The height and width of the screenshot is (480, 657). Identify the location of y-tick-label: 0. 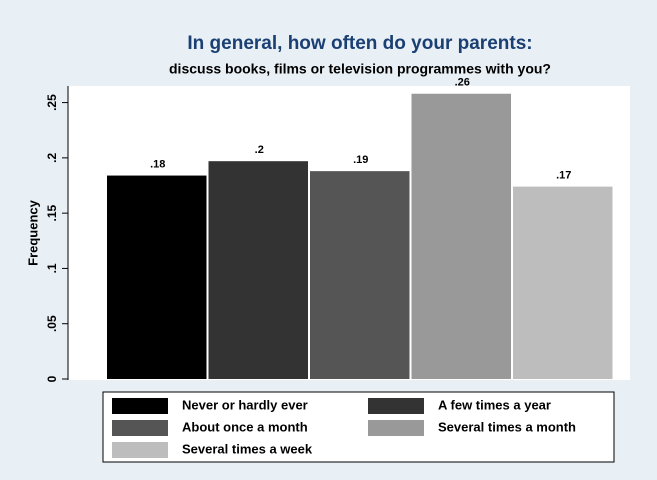
(52, 378).